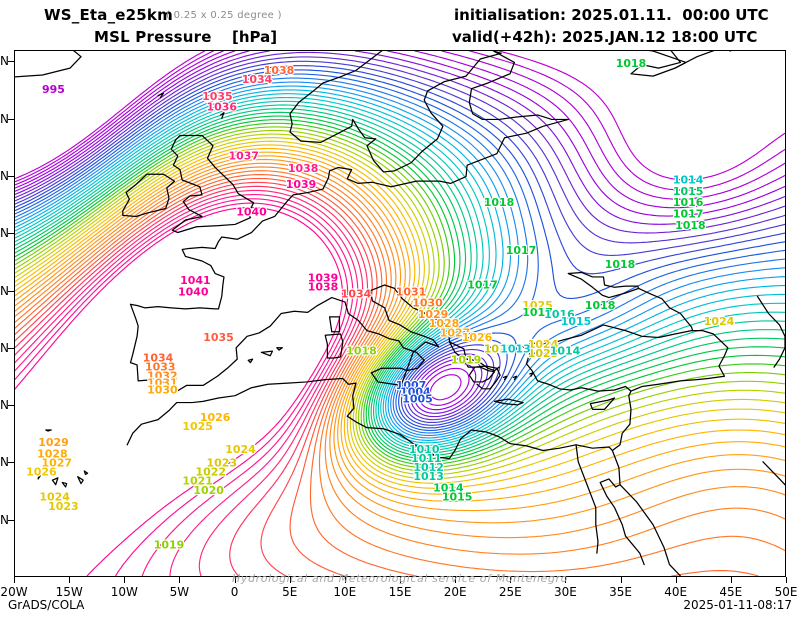 This screenshot has height=618, width=800. Describe the element at coordinates (222, 106) in the screenshot. I see `contour-label: 1036` at that location.